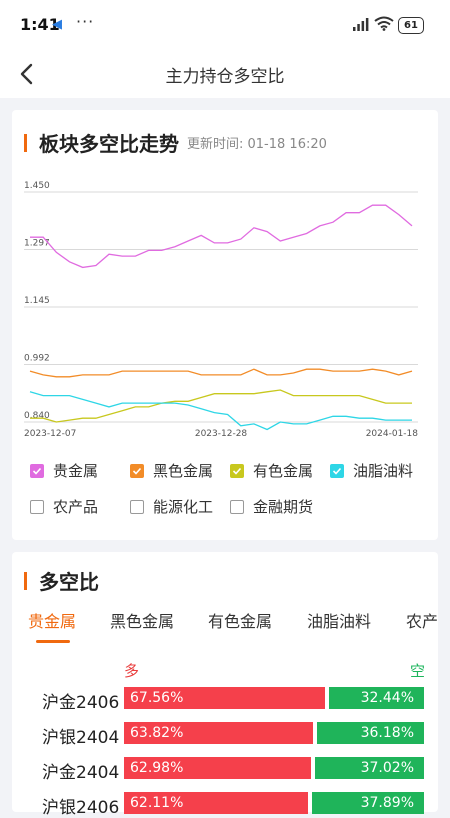 This screenshot has height=818, width=450. What do you see at coordinates (383, 471) in the screenshot?
I see `legend-label: 油脂油料` at bounding box center [383, 471].